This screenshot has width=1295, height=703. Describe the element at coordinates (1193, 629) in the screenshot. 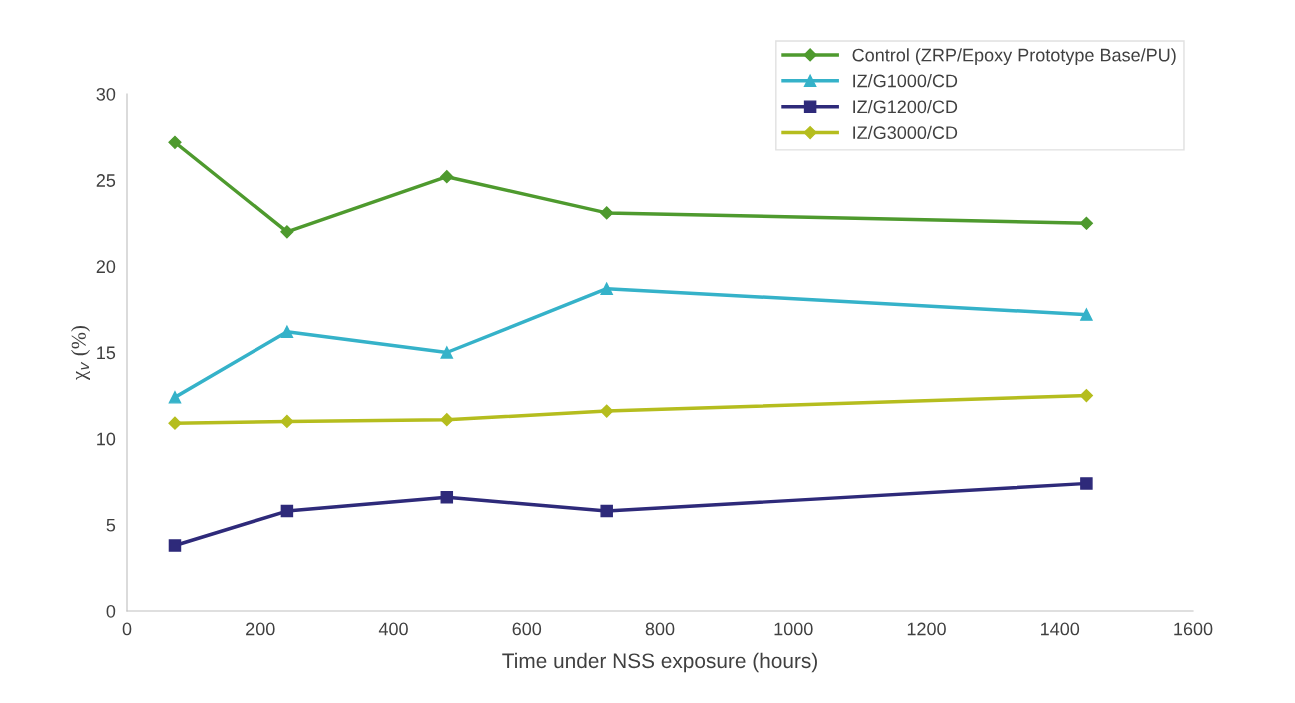

I see `x-tick-label: 1600` at that location.